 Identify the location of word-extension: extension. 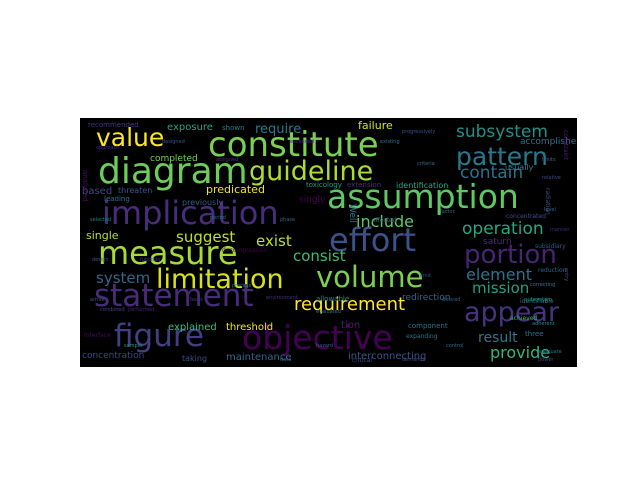
(364, 185).